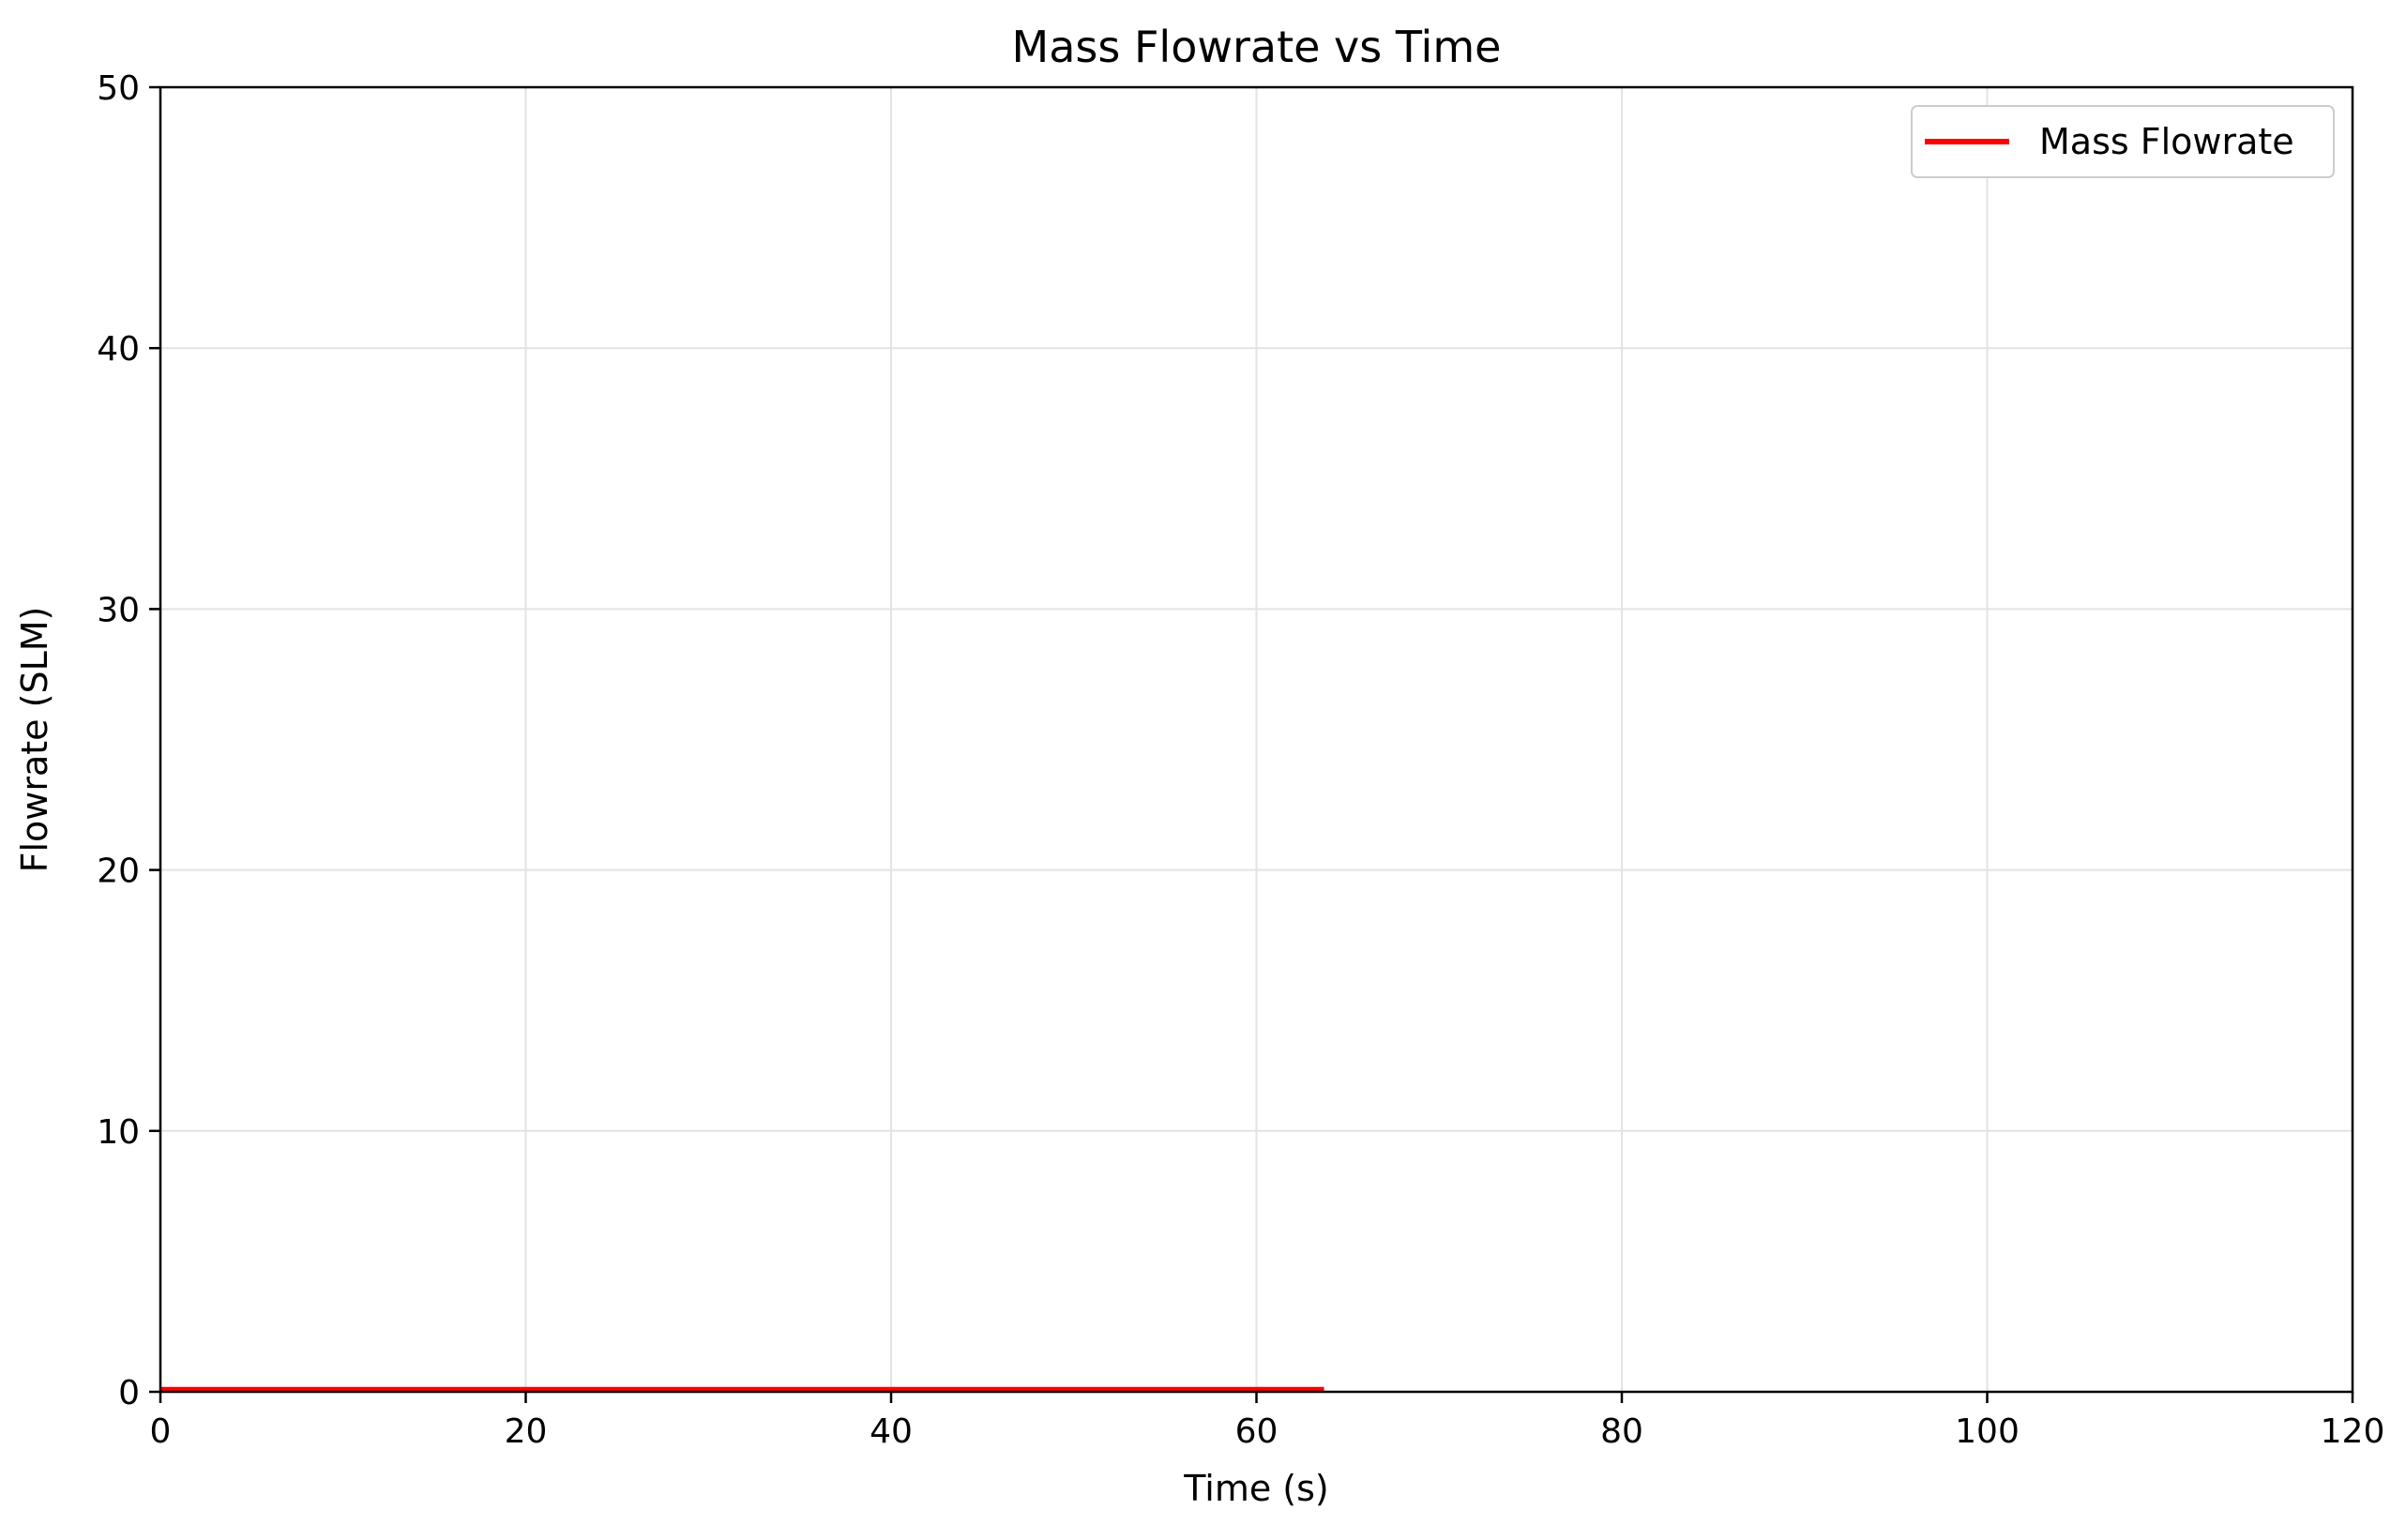  What do you see at coordinates (118, 610) in the screenshot?
I see `y-tick-label: 30` at bounding box center [118, 610].